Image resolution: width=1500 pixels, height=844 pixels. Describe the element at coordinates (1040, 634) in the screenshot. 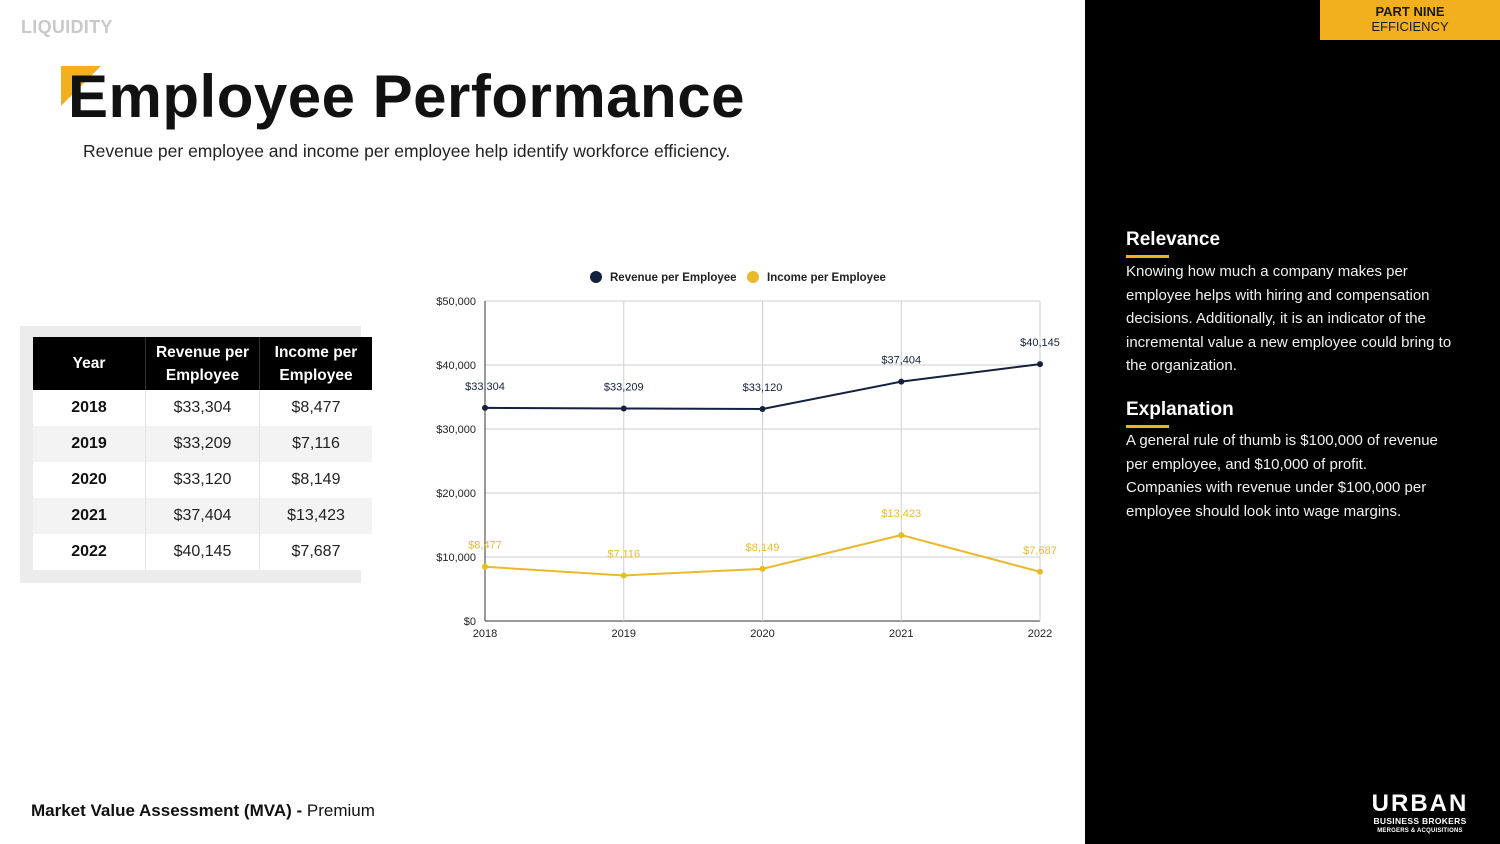

I see `x-tick-label: 2022` at that location.